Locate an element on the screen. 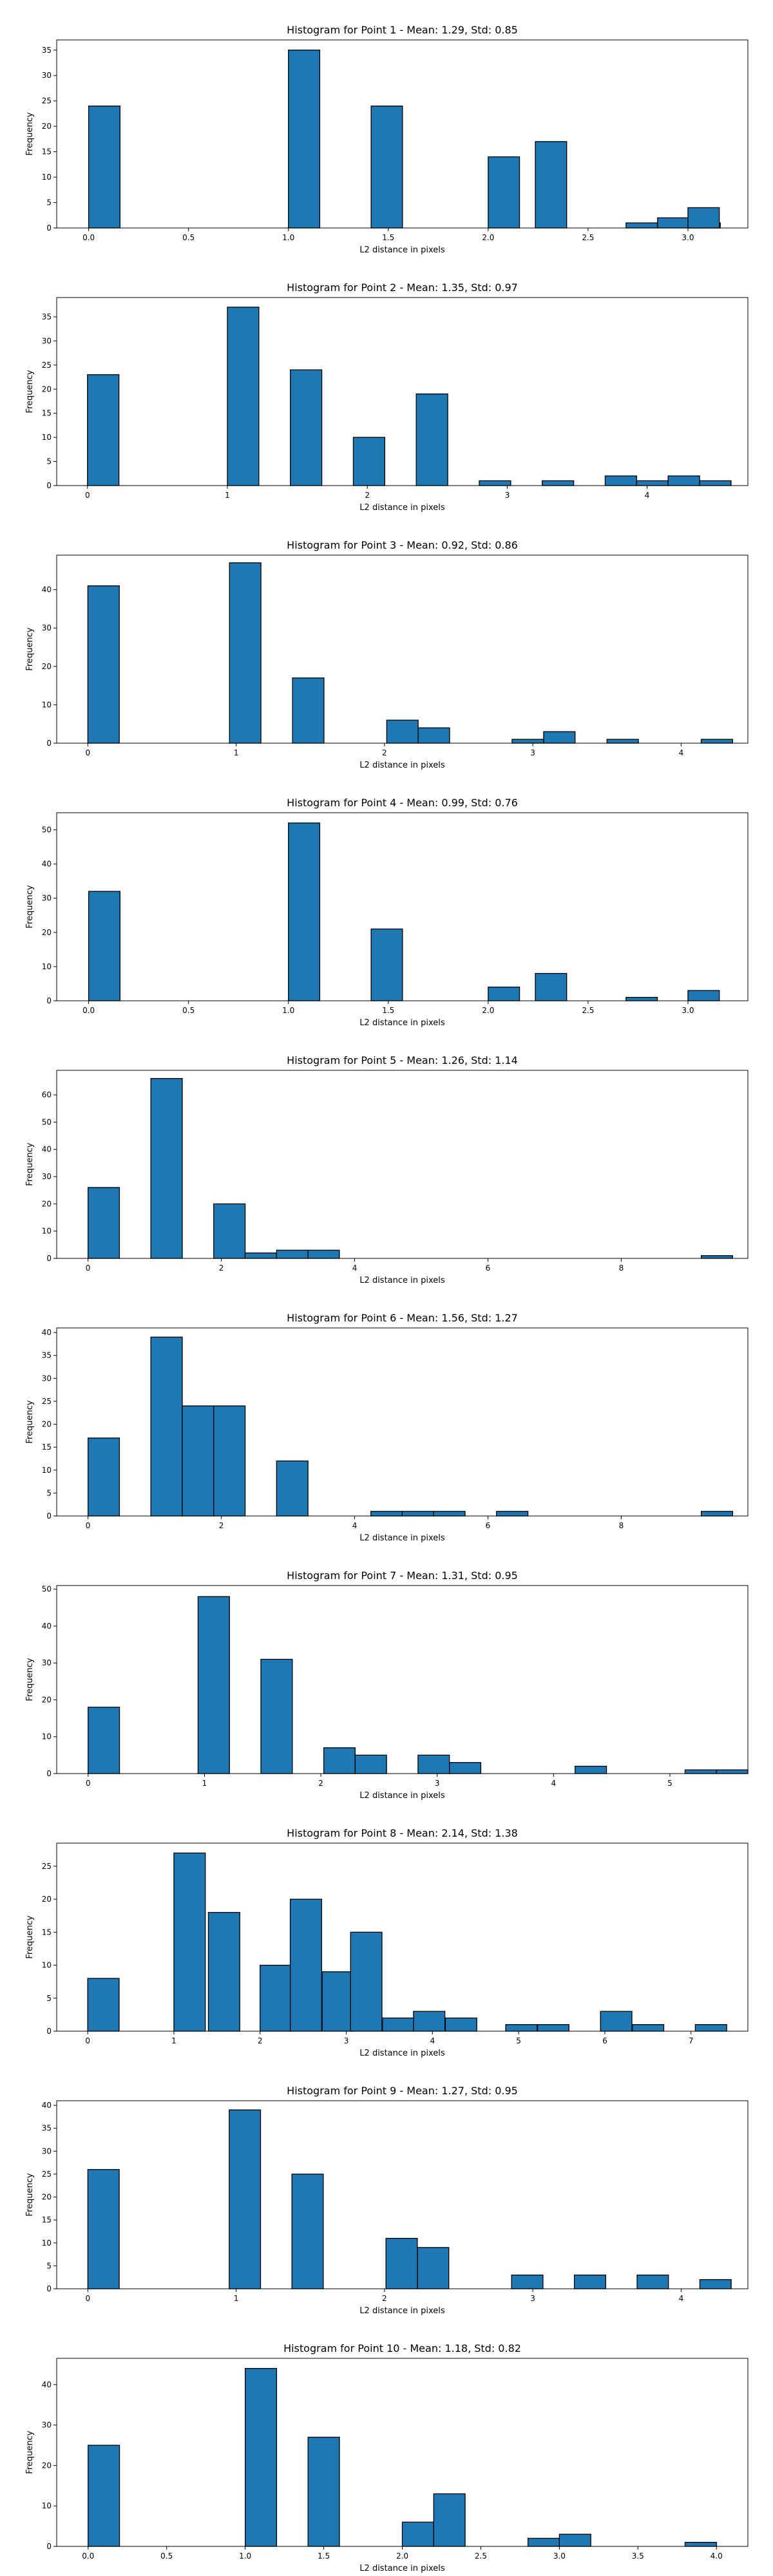  x-tick-label: 3.5 is located at coordinates (638, 2557).